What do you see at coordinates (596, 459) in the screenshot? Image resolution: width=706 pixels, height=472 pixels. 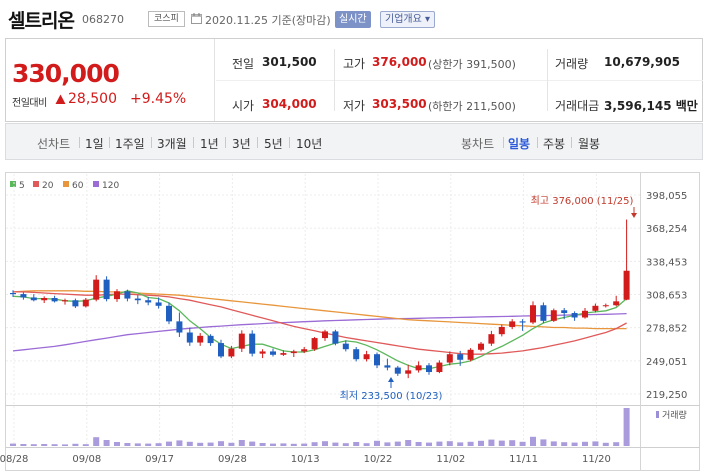 I see `x-tick-label: 11/20` at bounding box center [596, 459].